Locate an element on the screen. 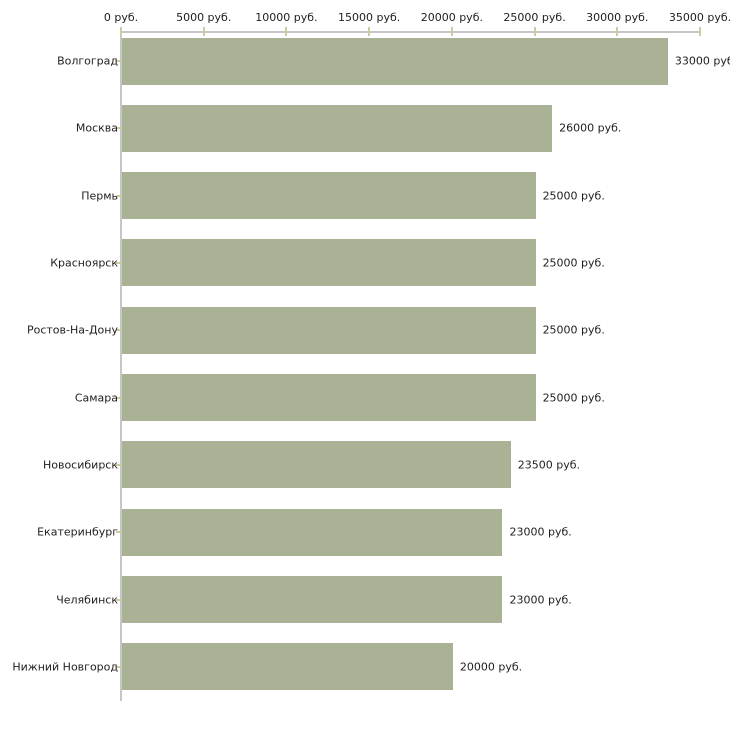 The image size is (730, 730). x-axis-tick-label: 35000 руб. is located at coordinates (699, 17).